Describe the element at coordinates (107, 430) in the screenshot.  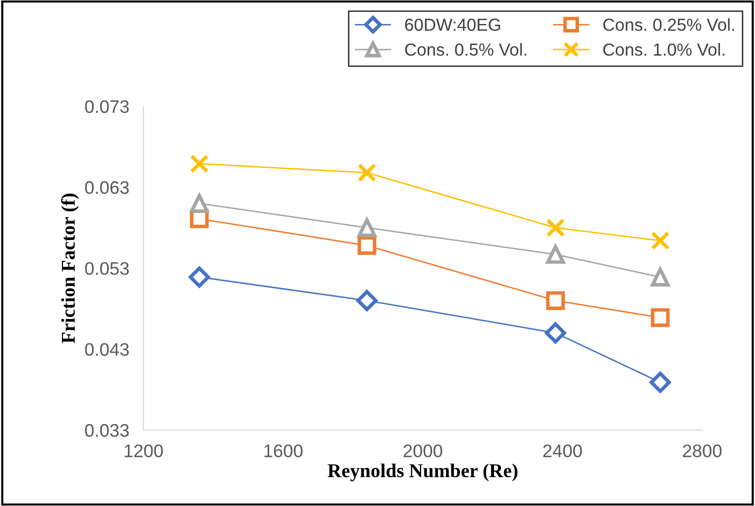
I see `y-tick-label: 0.033` at that location.